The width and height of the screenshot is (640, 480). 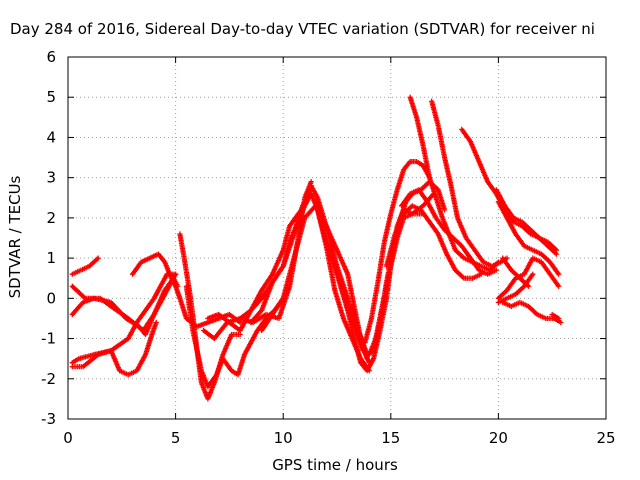 What do you see at coordinates (51, 218) in the screenshot?
I see `y-tick-label: 2` at bounding box center [51, 218].